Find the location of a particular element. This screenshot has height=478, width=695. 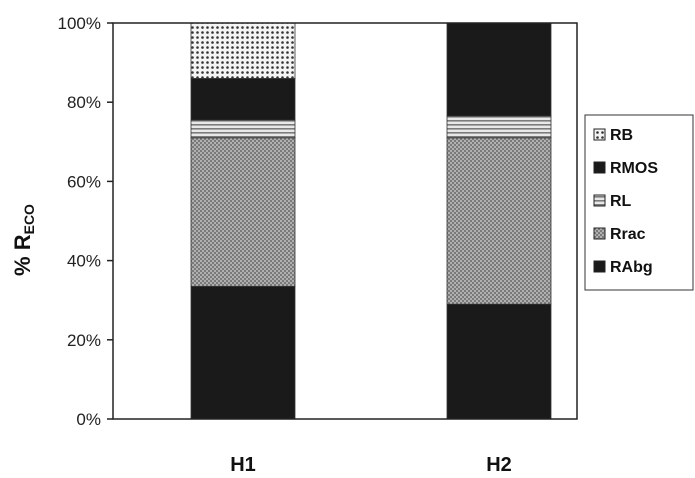

bar-segment-rabg-h2 is located at coordinates (499, 361).